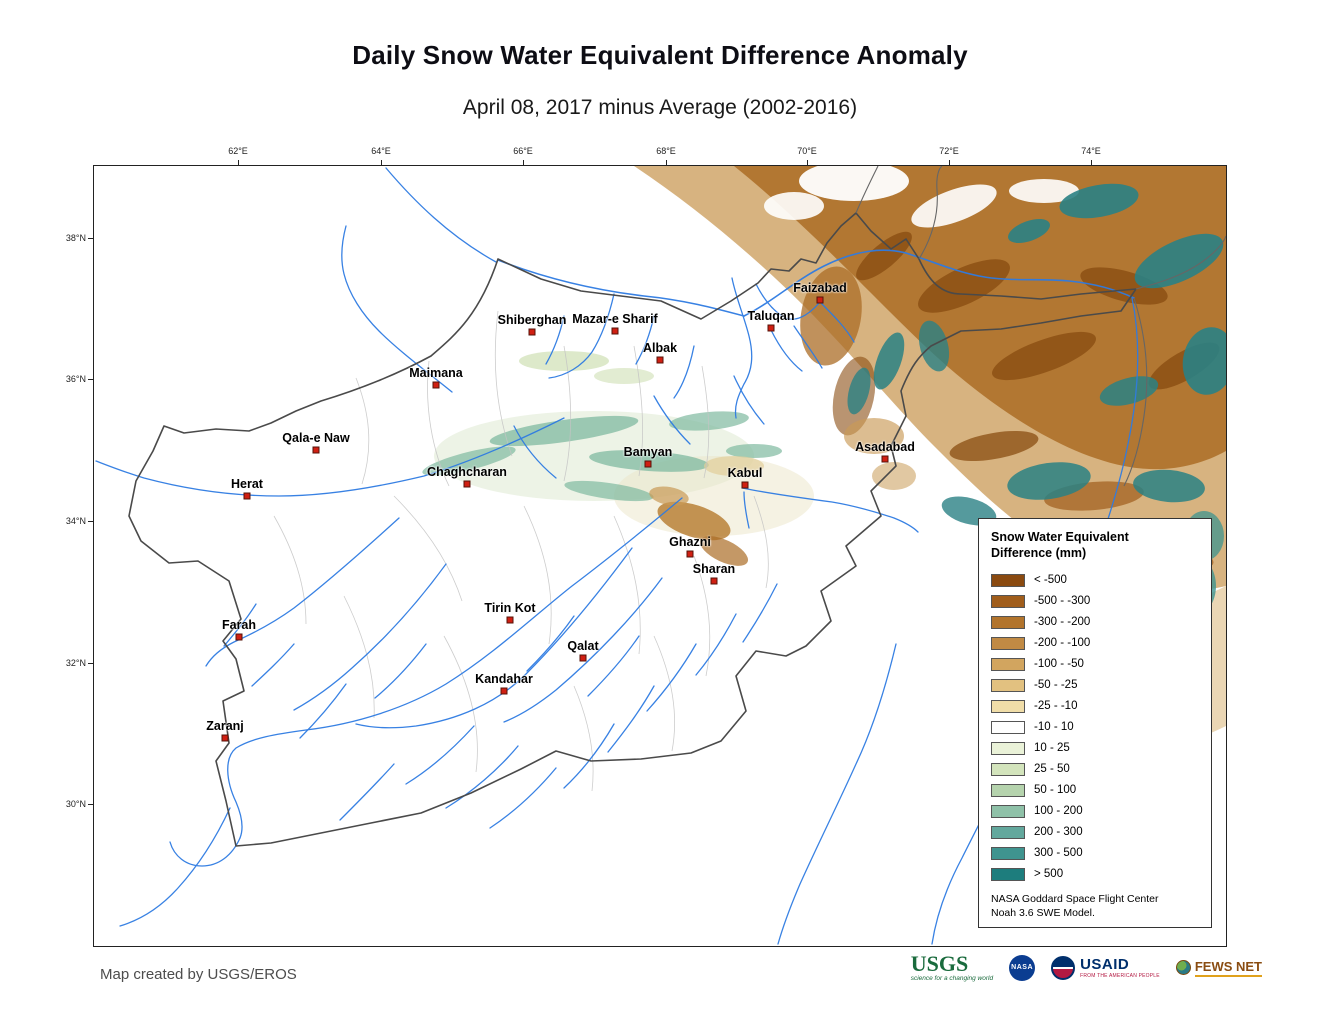 Image resolution: width=1320 pixels, height=1020 pixels. Describe the element at coordinates (238, 151) in the screenshot. I see `lon-label: 62°E` at that location.